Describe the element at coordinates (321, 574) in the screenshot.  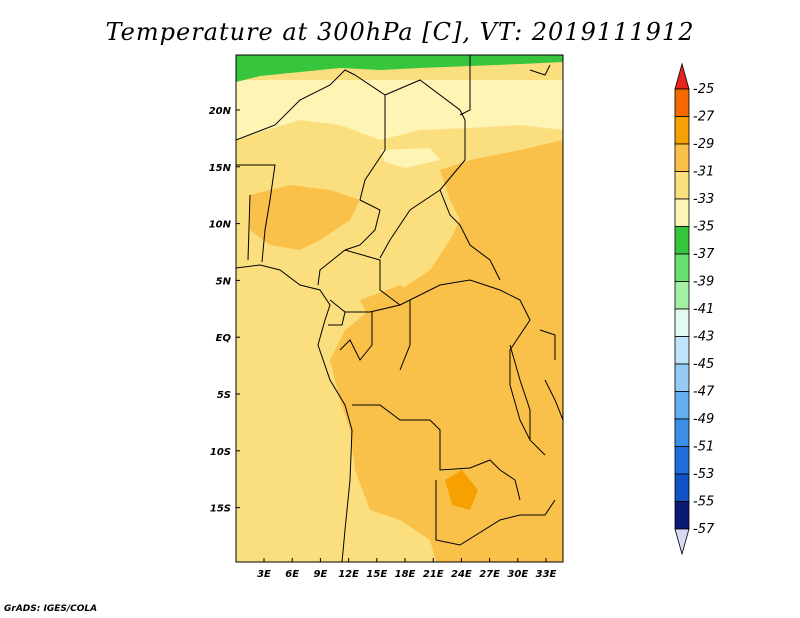
I see `lon-tick-label: 9E` at that location.